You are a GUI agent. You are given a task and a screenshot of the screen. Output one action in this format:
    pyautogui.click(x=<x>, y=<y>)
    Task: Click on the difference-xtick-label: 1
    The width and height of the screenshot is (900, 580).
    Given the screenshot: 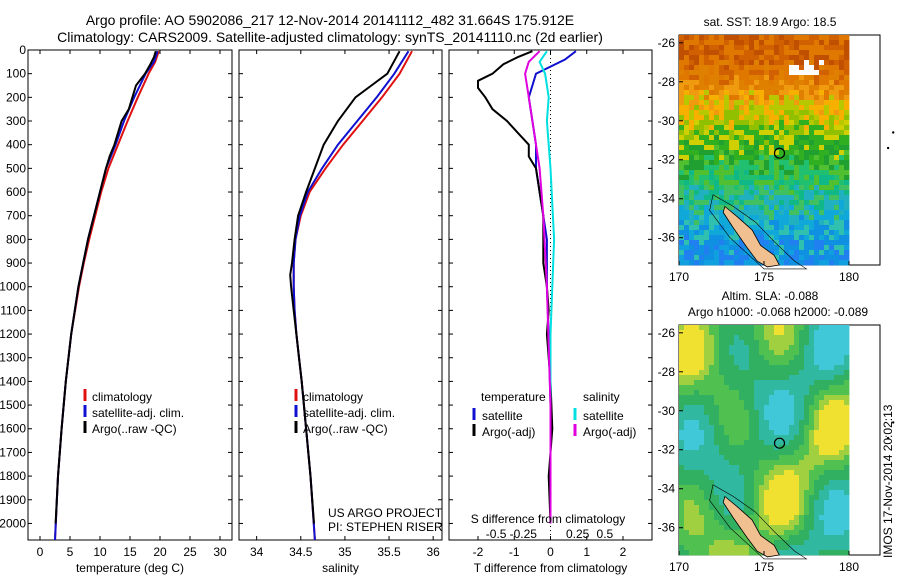 What is the action you would take?
    pyautogui.click(x=586, y=552)
    